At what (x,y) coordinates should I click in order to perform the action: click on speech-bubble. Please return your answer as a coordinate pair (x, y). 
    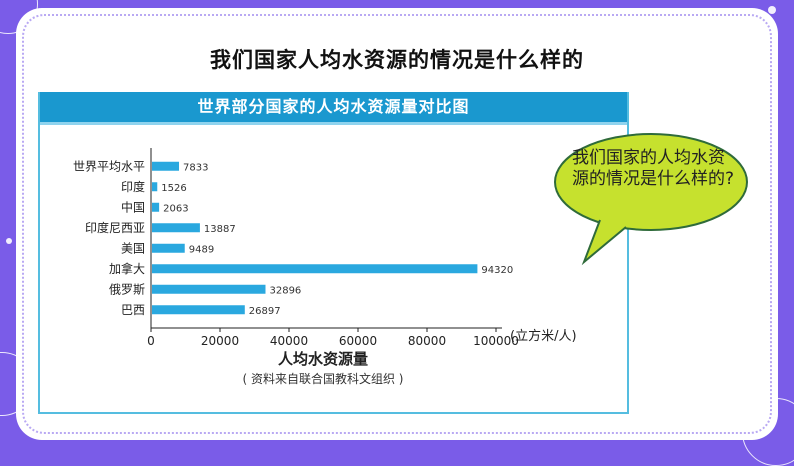
    Looking at the image, I should click on (651, 199).